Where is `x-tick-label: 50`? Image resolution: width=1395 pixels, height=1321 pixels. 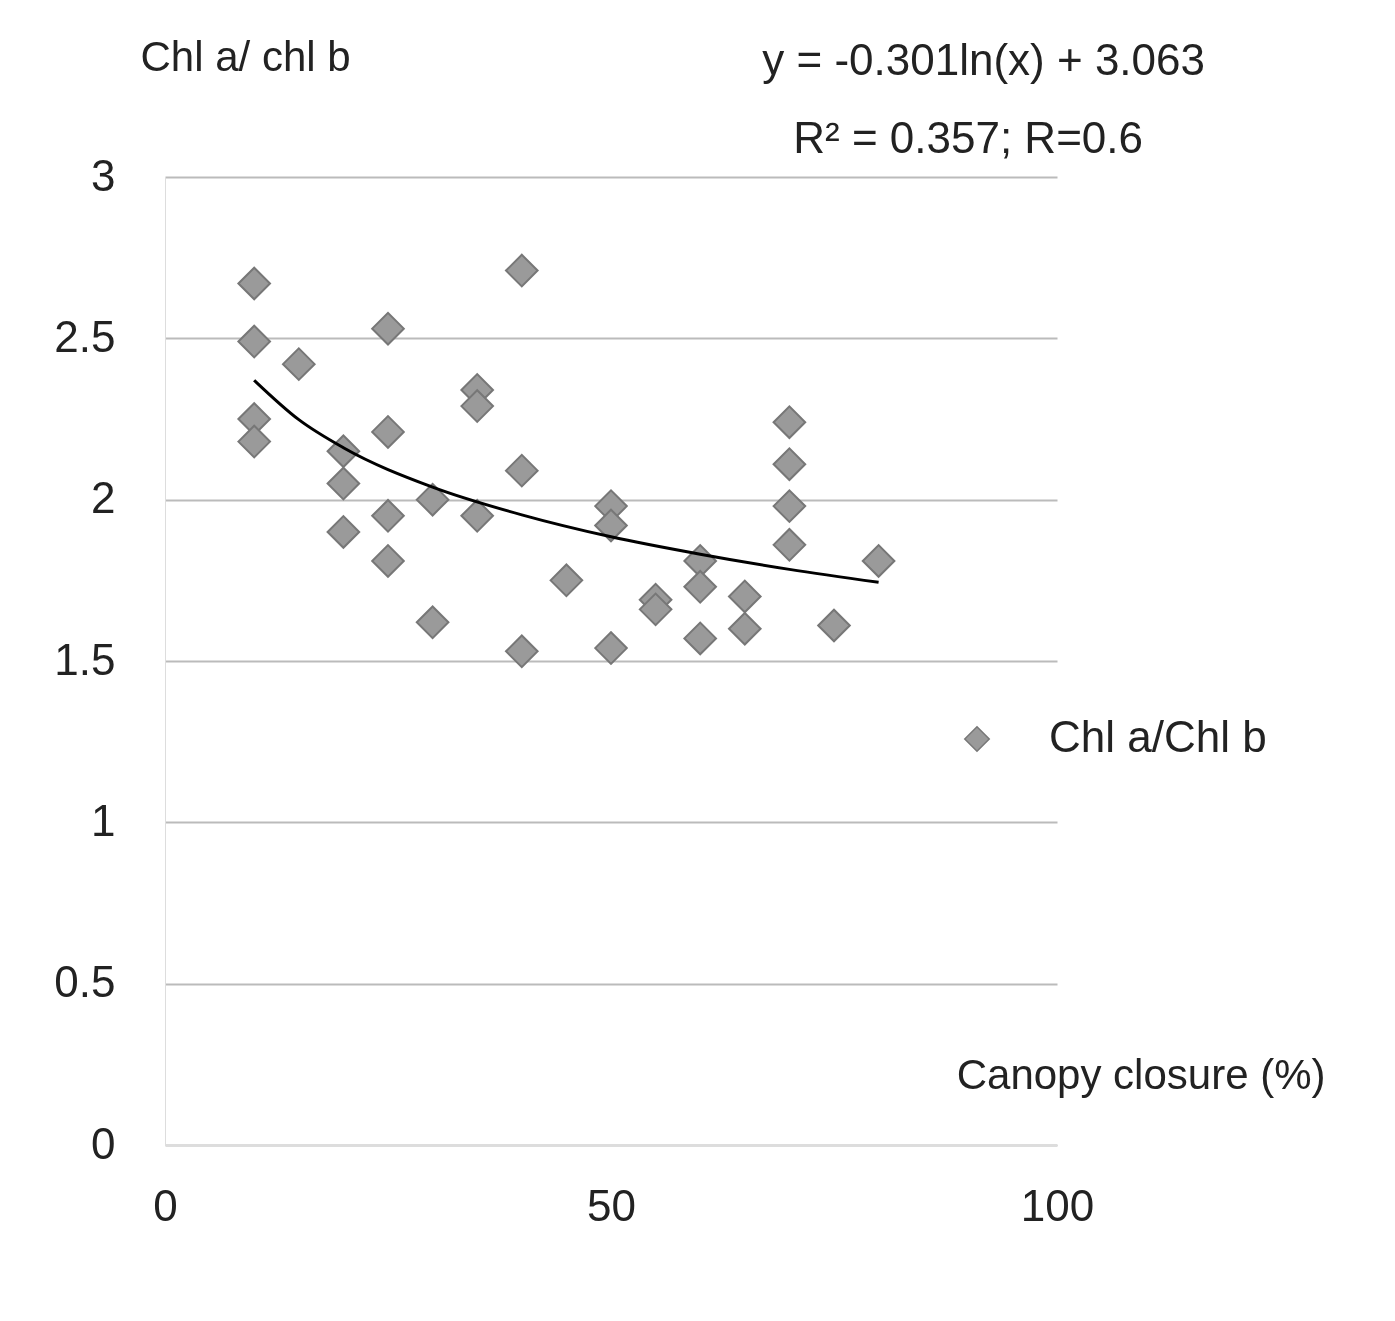 x-tick-label: 50 is located at coordinates (611, 1205).